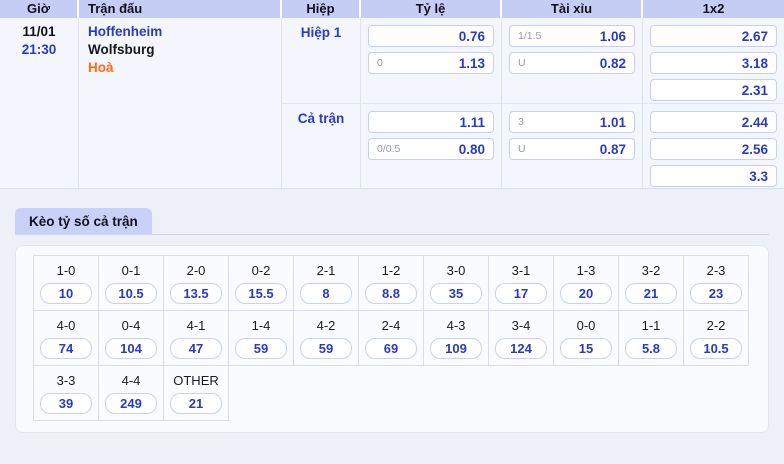 The height and width of the screenshot is (464, 784). I want to click on score-cell: 1-3 20, so click(586, 283).